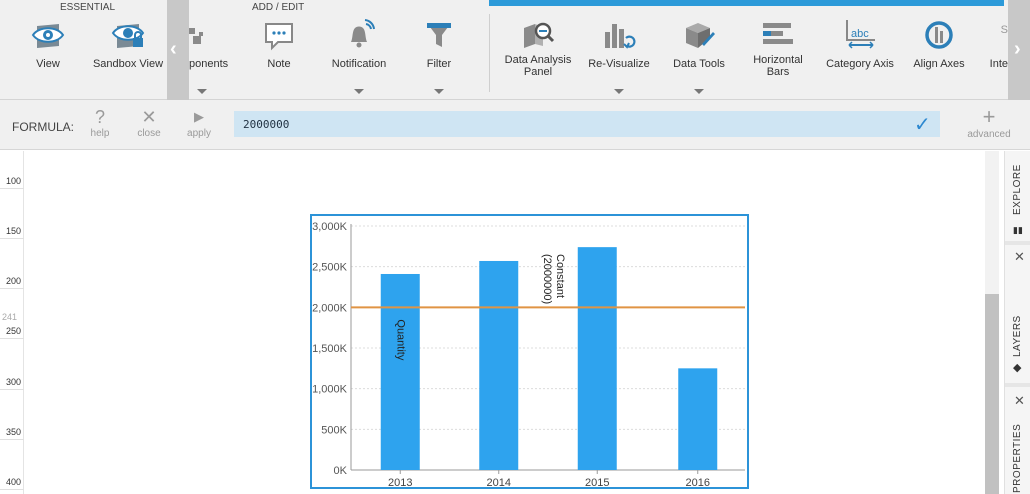  What do you see at coordinates (178, 50) in the screenshot?
I see `toolbar-scroll-left: ‹` at bounding box center [178, 50].